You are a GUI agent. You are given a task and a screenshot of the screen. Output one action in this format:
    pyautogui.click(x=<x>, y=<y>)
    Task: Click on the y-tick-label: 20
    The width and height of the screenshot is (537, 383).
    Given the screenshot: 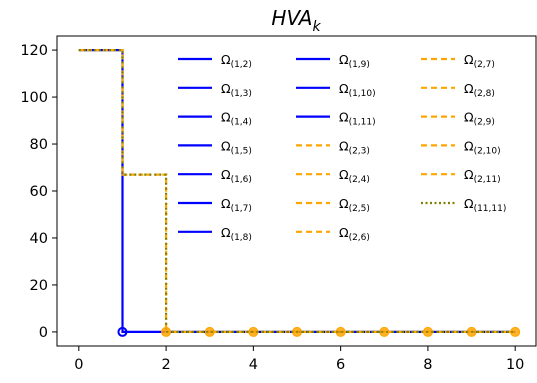 What is the action you would take?
    pyautogui.click(x=39, y=286)
    